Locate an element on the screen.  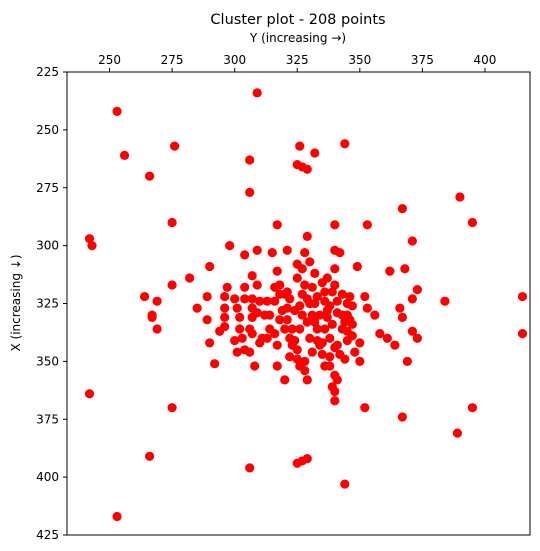
x-axis-ticks: 250 275 300 325 350 375 400 is located at coordinates (297, 62).